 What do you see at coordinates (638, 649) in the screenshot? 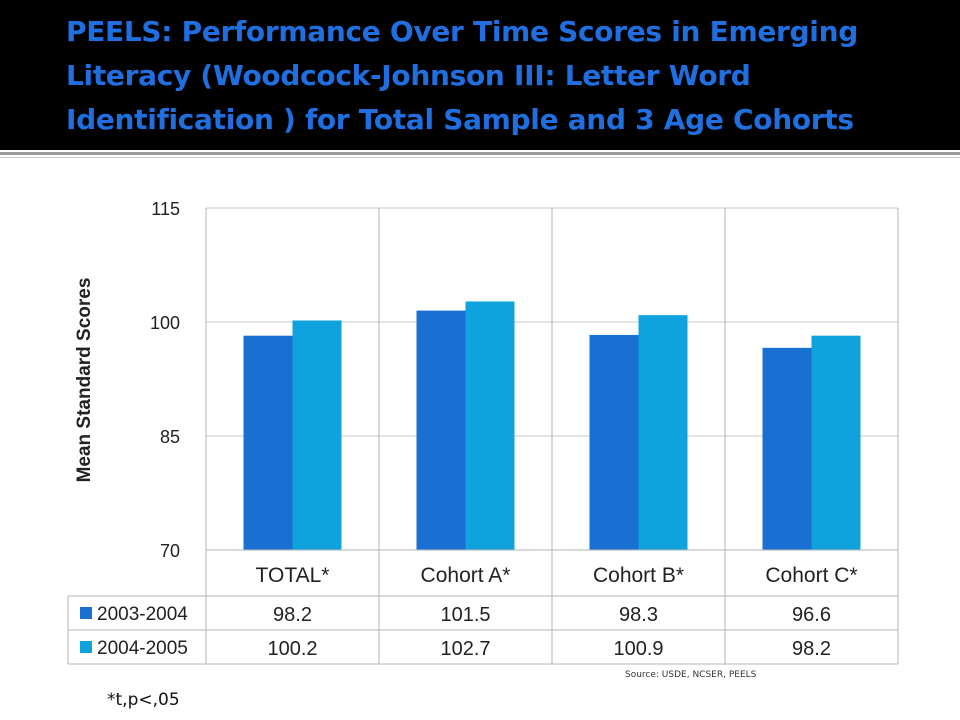
I see `data-value-2-series-1: 100.9` at bounding box center [638, 649].